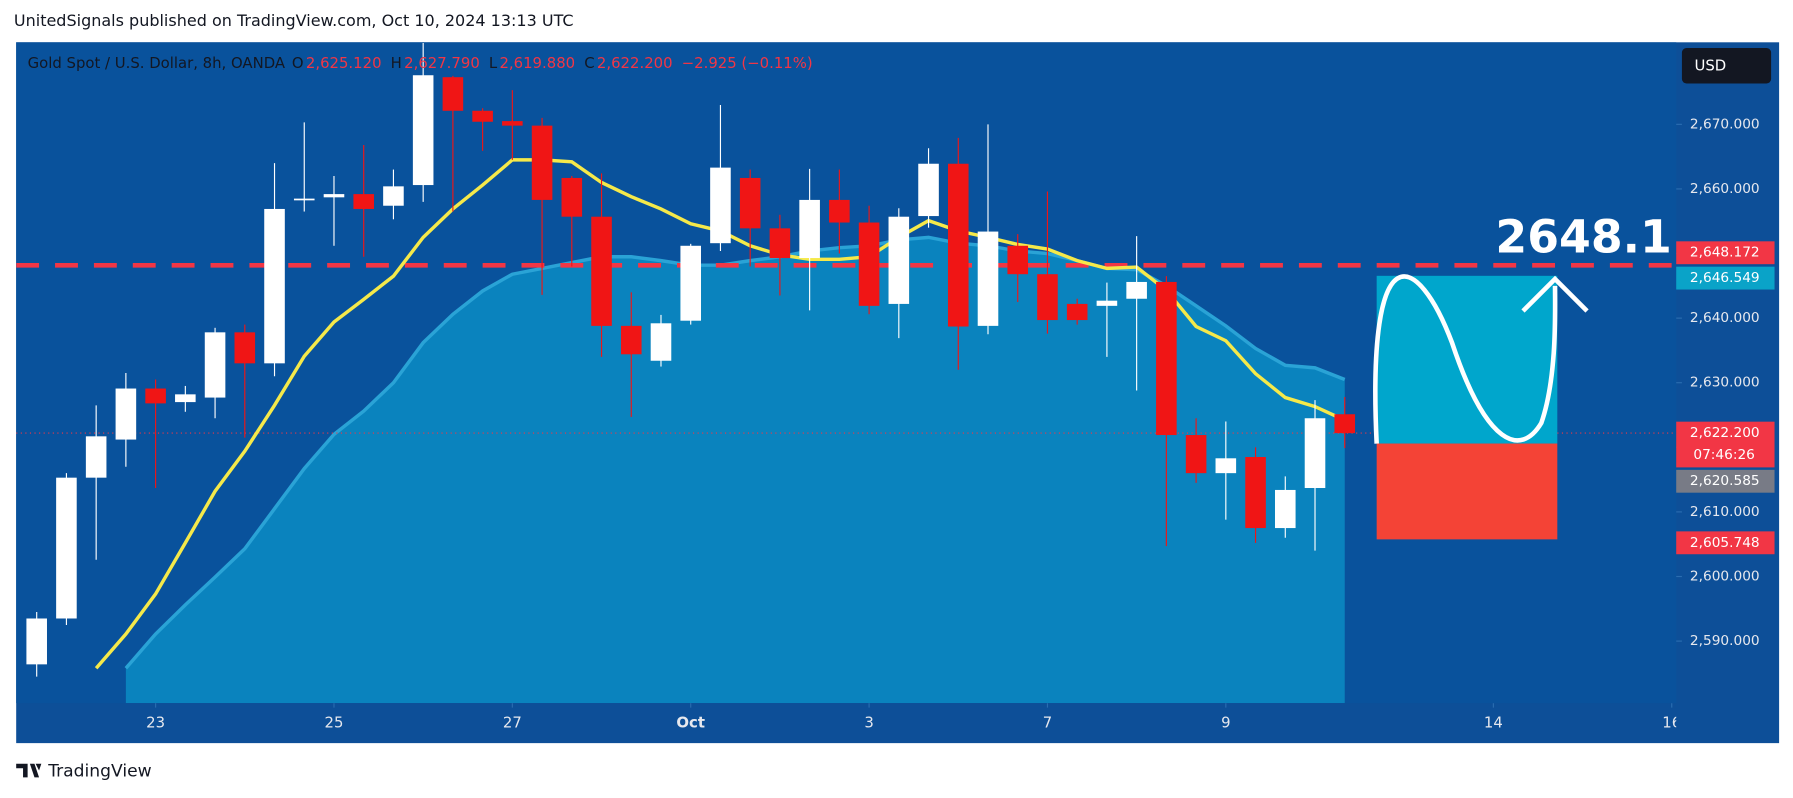 This screenshot has height=798, width=1793. I want to click on price-label: 2,622.200, so click(1725, 433).